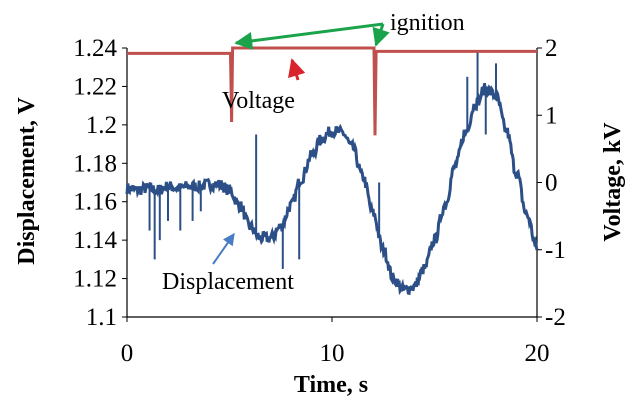  What do you see at coordinates (95, 86) in the screenshot?
I see `y-left-tick-label-6: 1.22` at bounding box center [95, 86].